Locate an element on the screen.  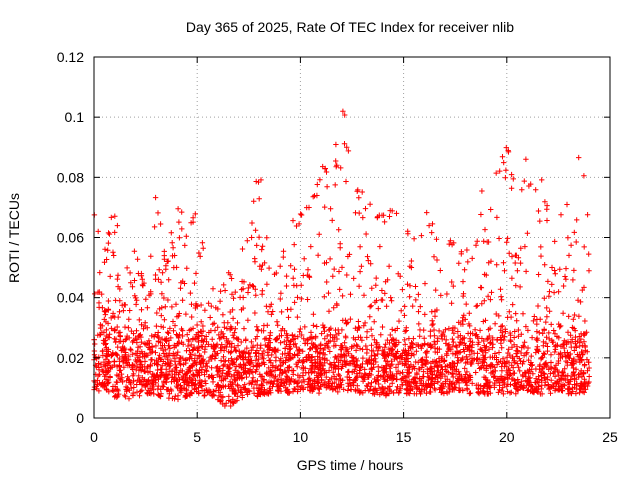
x-tick-label: 15 is located at coordinates (404, 437).